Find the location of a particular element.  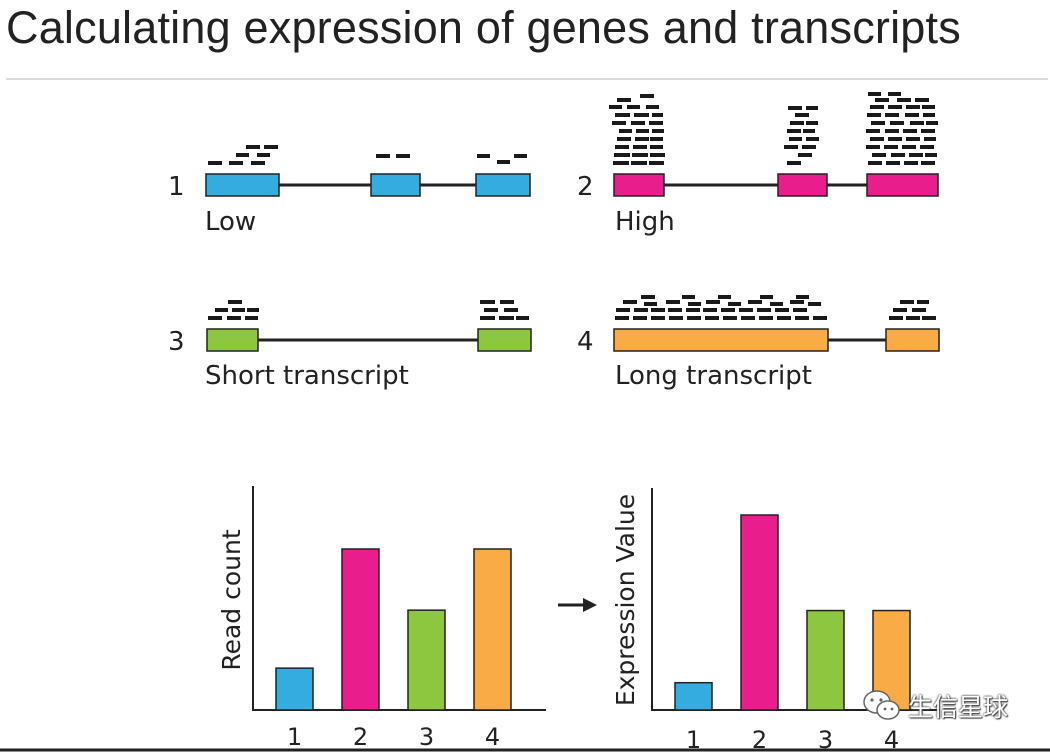

gene-number-2: 2 is located at coordinates (585, 187).